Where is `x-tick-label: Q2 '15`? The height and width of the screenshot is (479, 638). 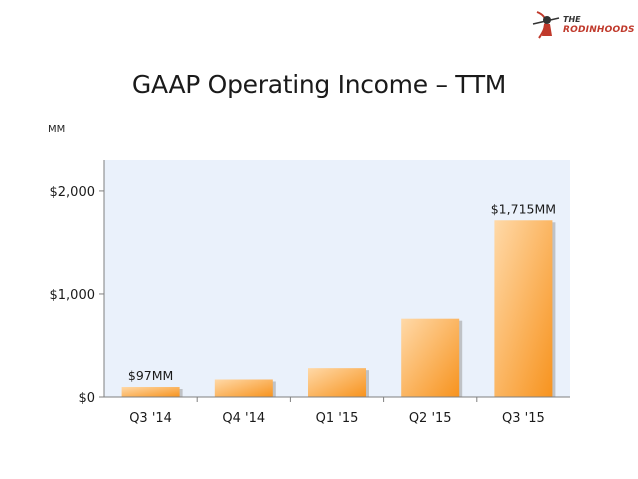
x-tick-label: Q2 '15 is located at coordinates (430, 418).